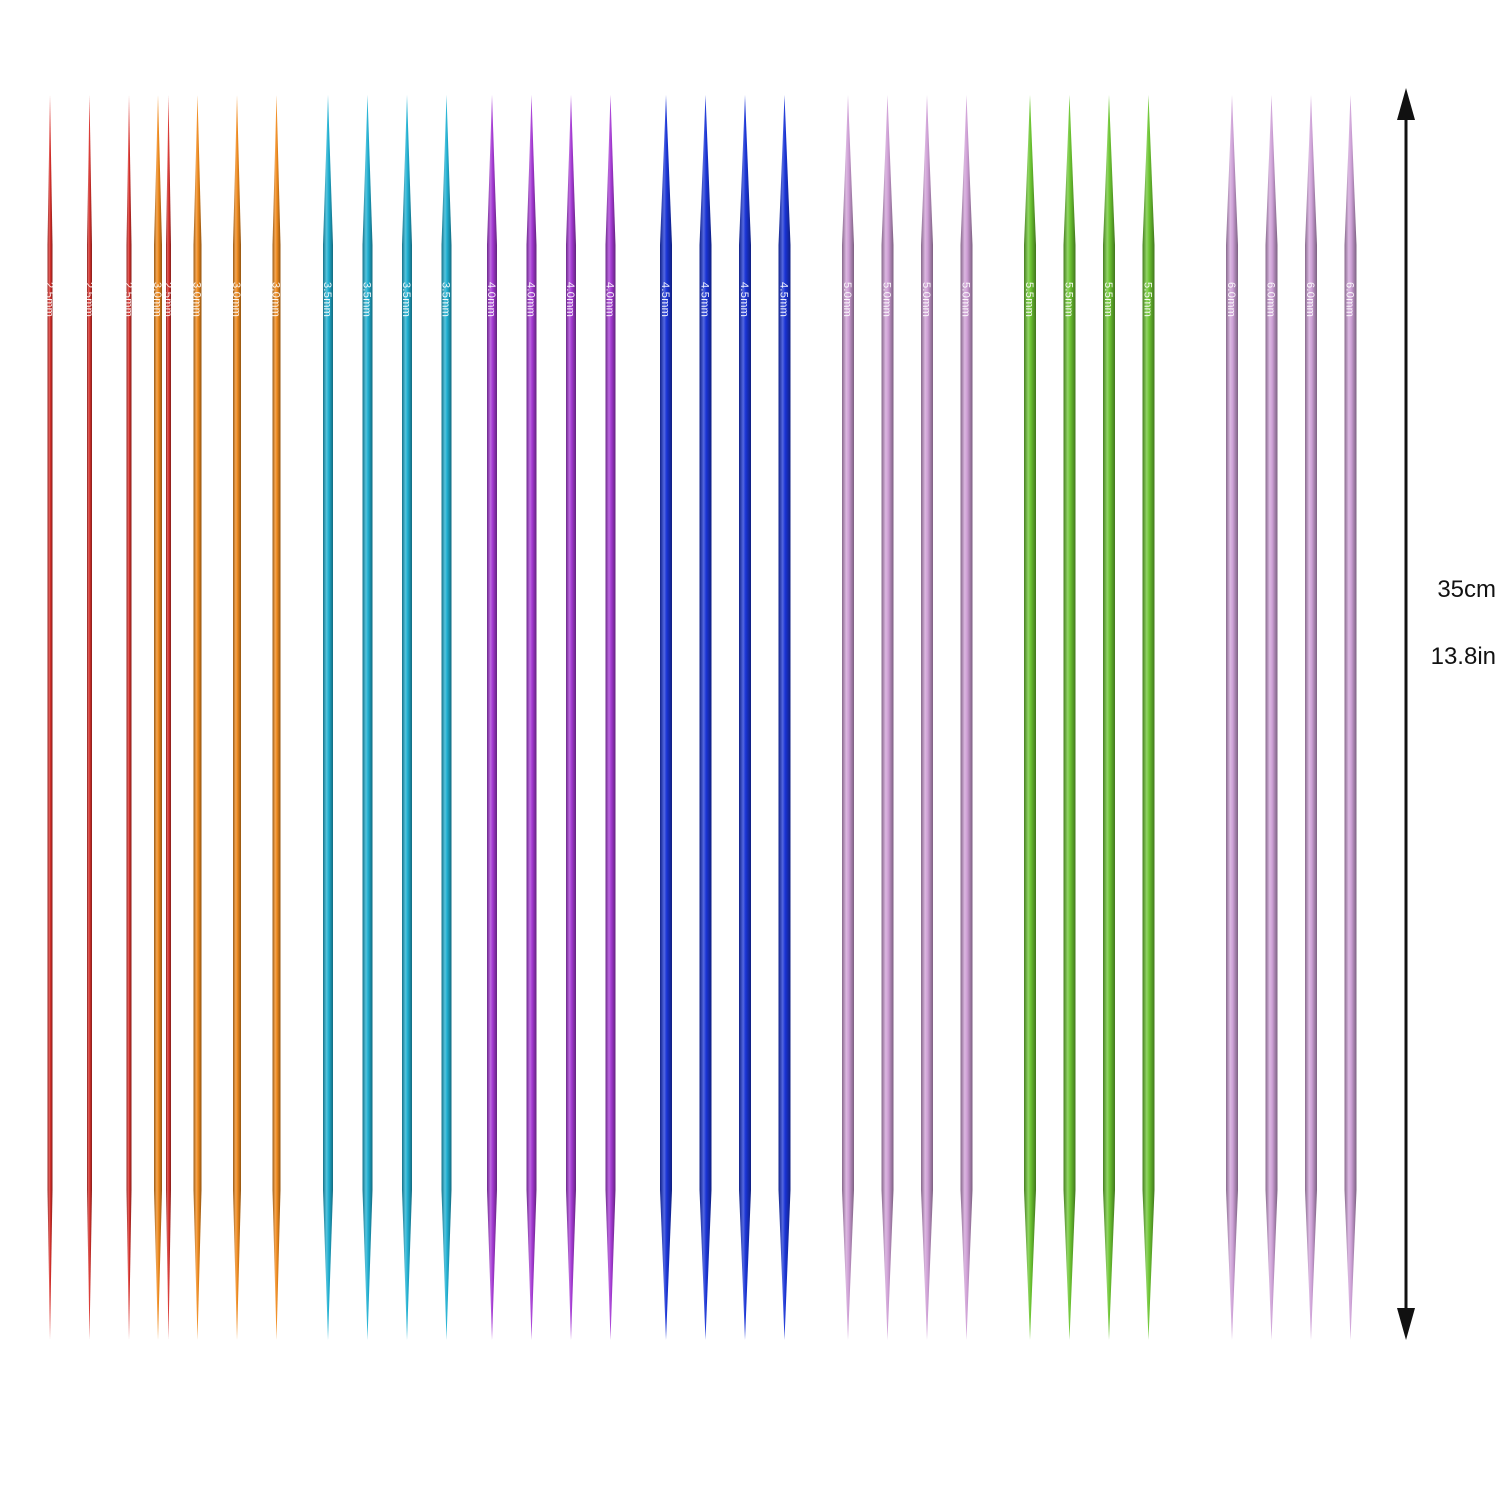  Describe the element at coordinates (386, 717) in the screenshot. I see `needle-group: 3.5mm 3.5mm 3.5mm 3.5mm` at that location.